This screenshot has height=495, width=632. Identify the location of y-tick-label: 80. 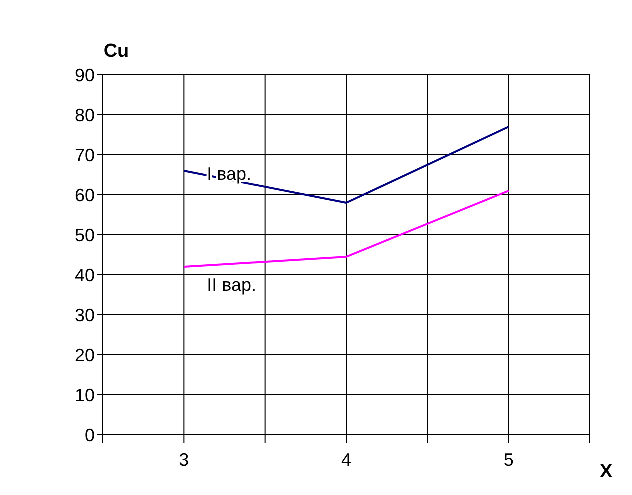
(84, 115).